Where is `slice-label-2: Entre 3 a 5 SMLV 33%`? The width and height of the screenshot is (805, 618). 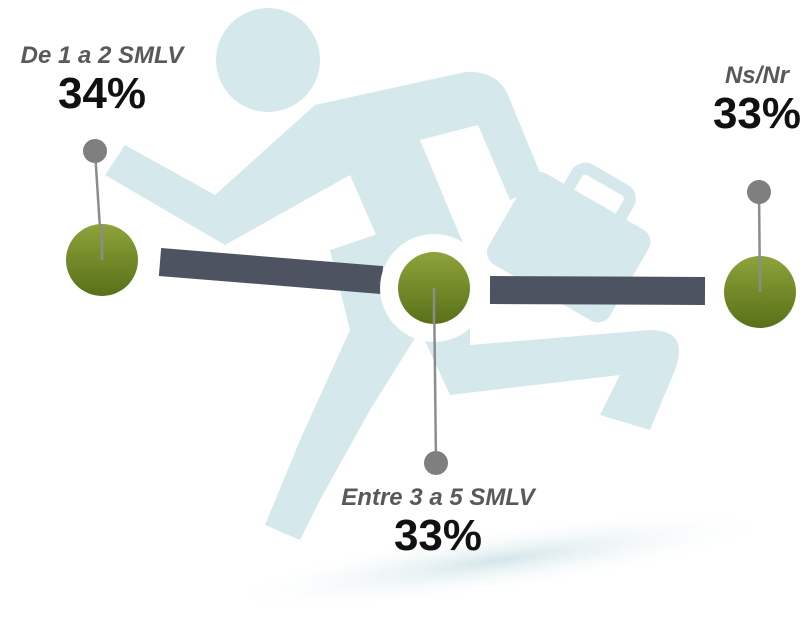 slice-label-2: Entre 3 a 5 SMLV 33% is located at coordinates (437, 522).